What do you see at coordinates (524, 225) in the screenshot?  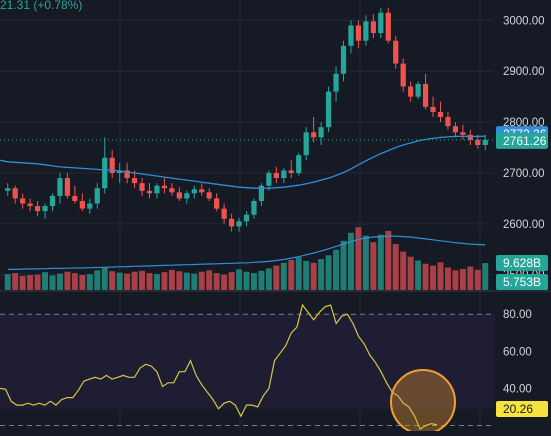 I see `price-axis-tick: 2600.00` at bounding box center [524, 225].